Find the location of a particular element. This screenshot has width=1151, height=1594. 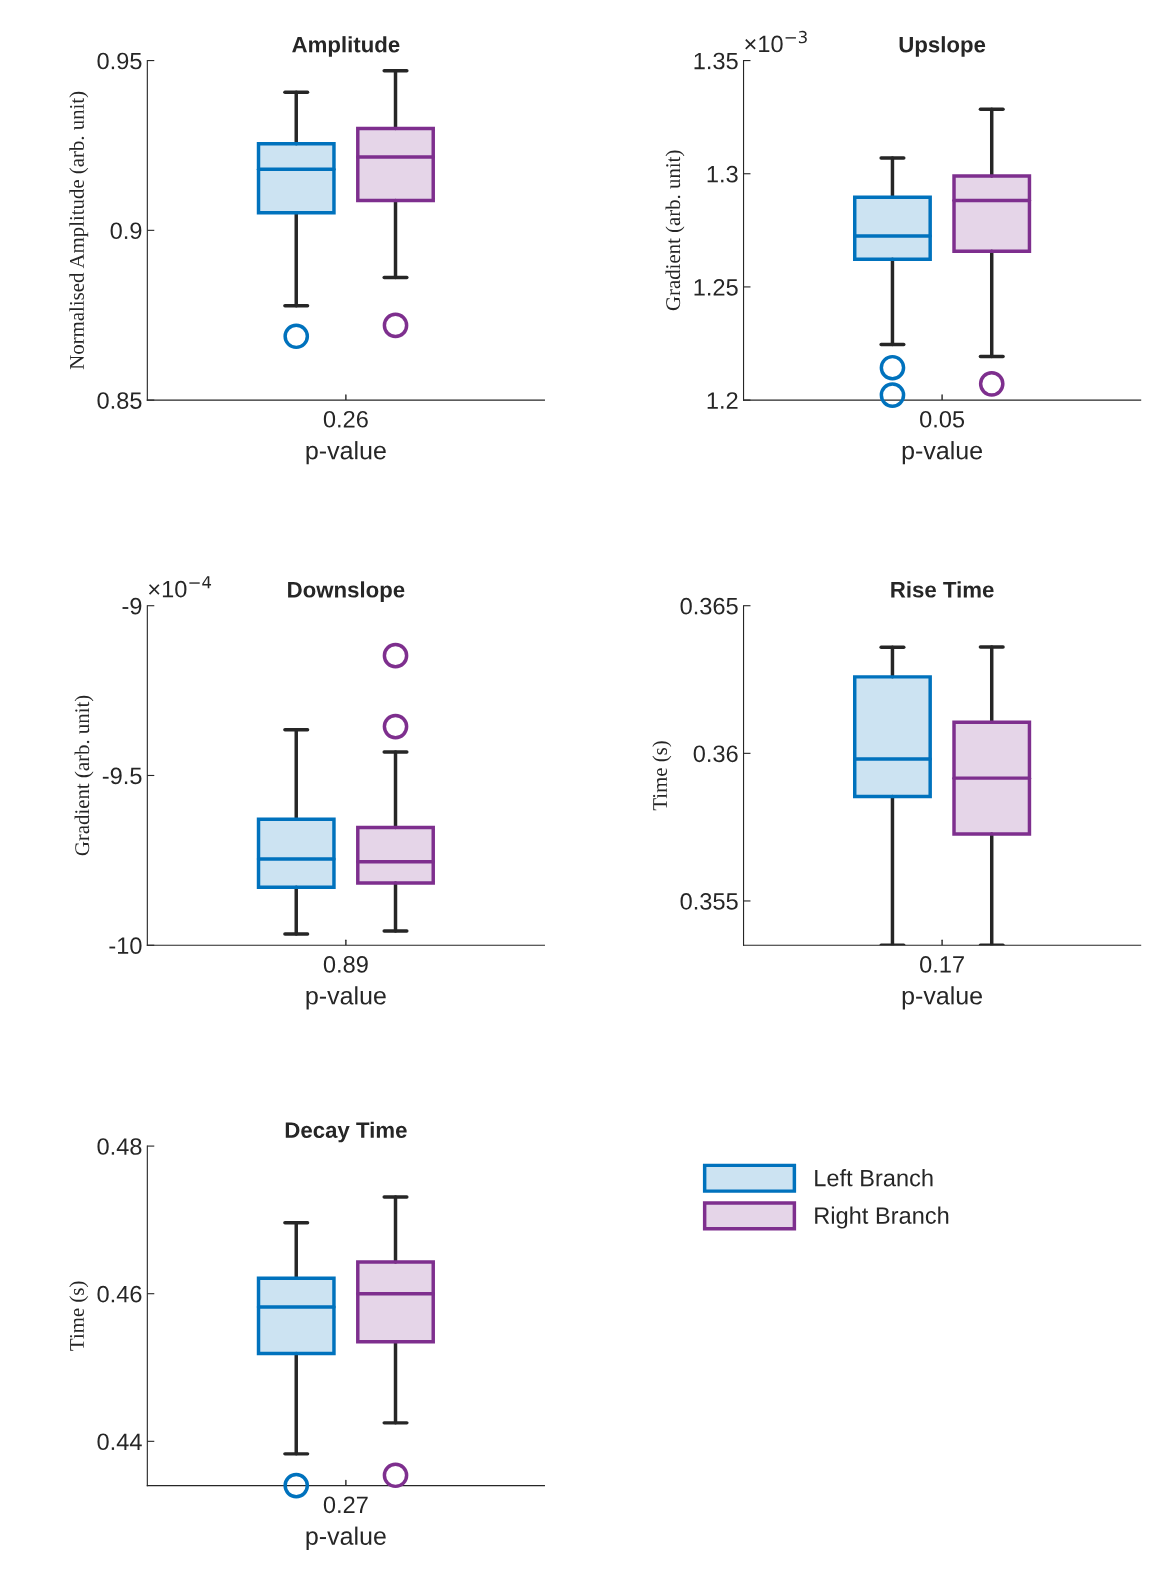

y-tick-label: 1.35 is located at coordinates (716, 61).